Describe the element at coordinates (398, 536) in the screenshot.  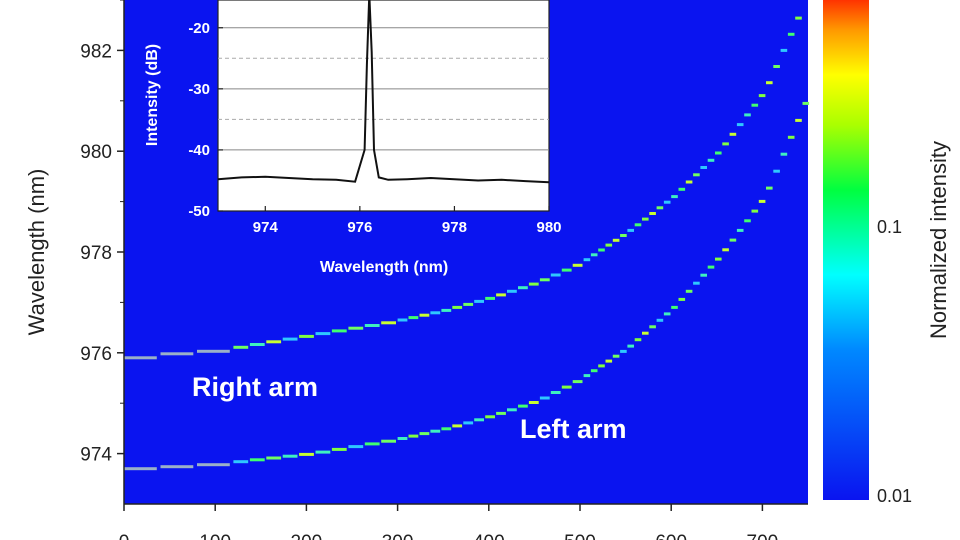
I see `x-tick-label: 300` at that location.